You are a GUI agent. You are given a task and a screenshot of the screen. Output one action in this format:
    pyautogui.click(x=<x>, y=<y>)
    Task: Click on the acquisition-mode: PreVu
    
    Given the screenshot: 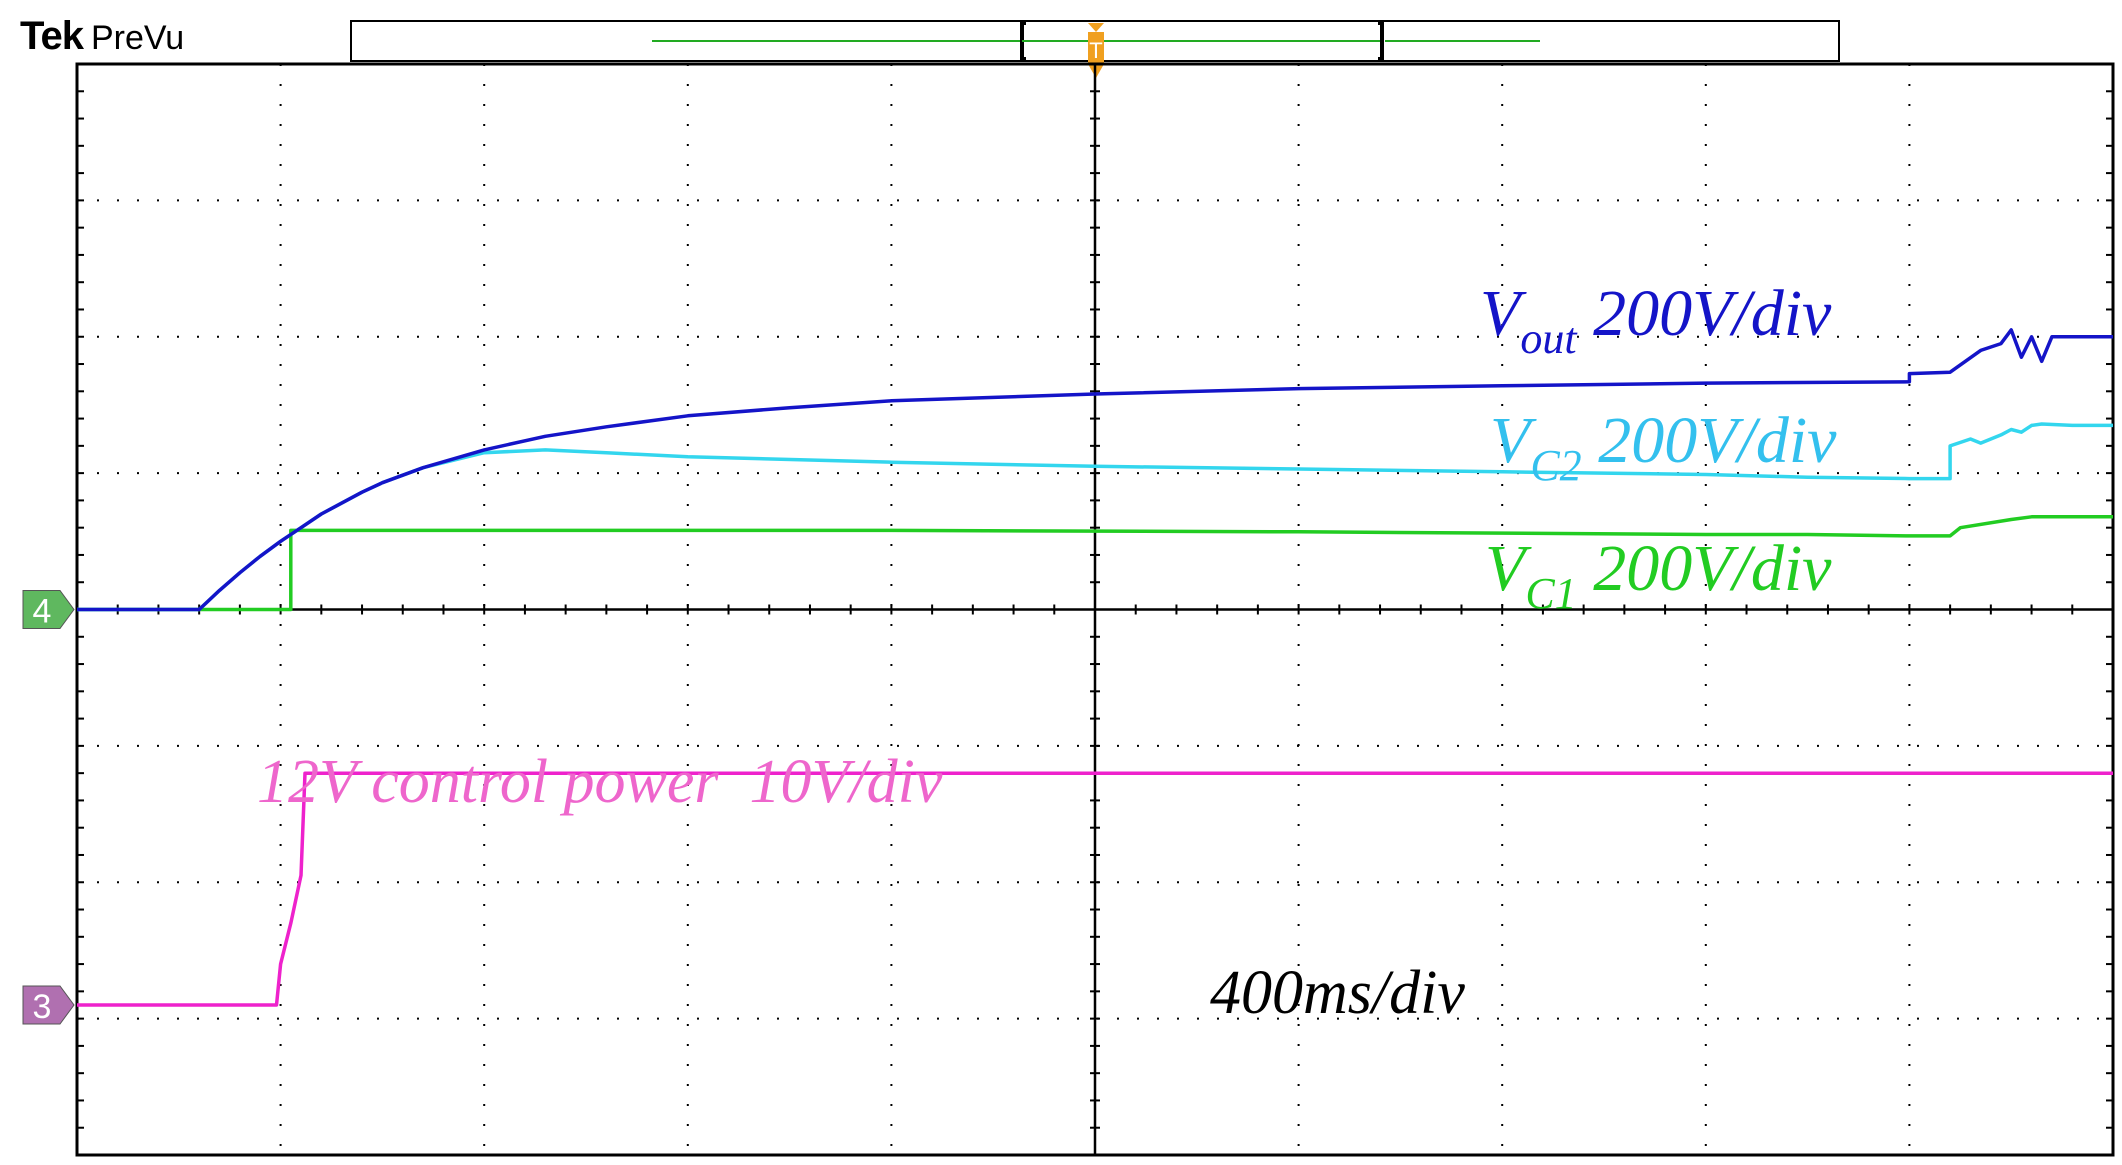 What is the action you would take?
    pyautogui.click(x=137, y=38)
    